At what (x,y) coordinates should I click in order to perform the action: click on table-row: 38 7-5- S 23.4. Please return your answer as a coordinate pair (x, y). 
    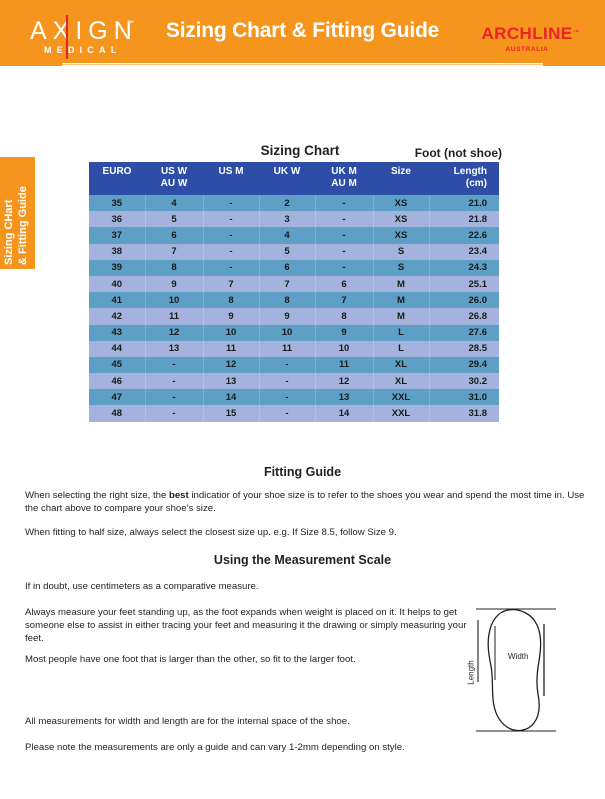
    Looking at the image, I should click on (294, 251).